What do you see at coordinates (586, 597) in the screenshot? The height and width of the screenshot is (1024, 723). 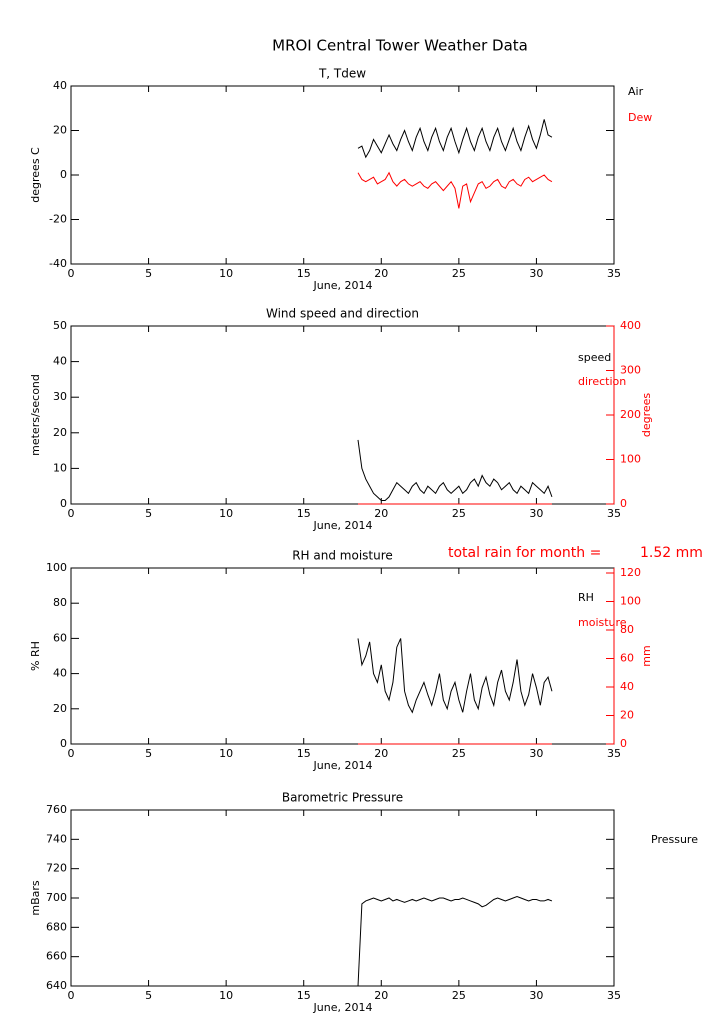 I see `legend-label: RH` at bounding box center [586, 597].